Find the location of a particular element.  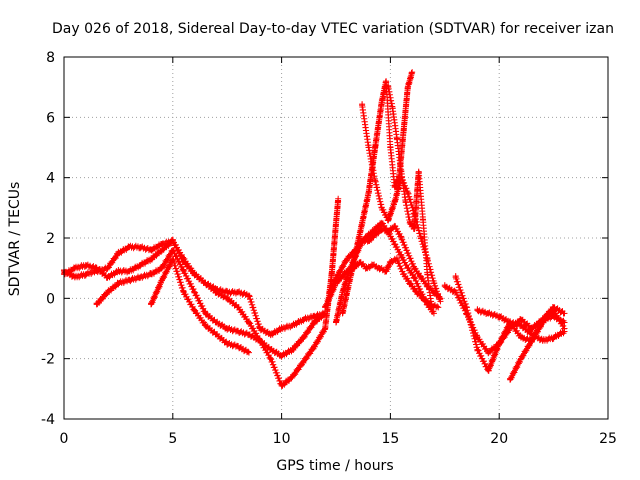

x-tick-label: 0 is located at coordinates (64, 439).